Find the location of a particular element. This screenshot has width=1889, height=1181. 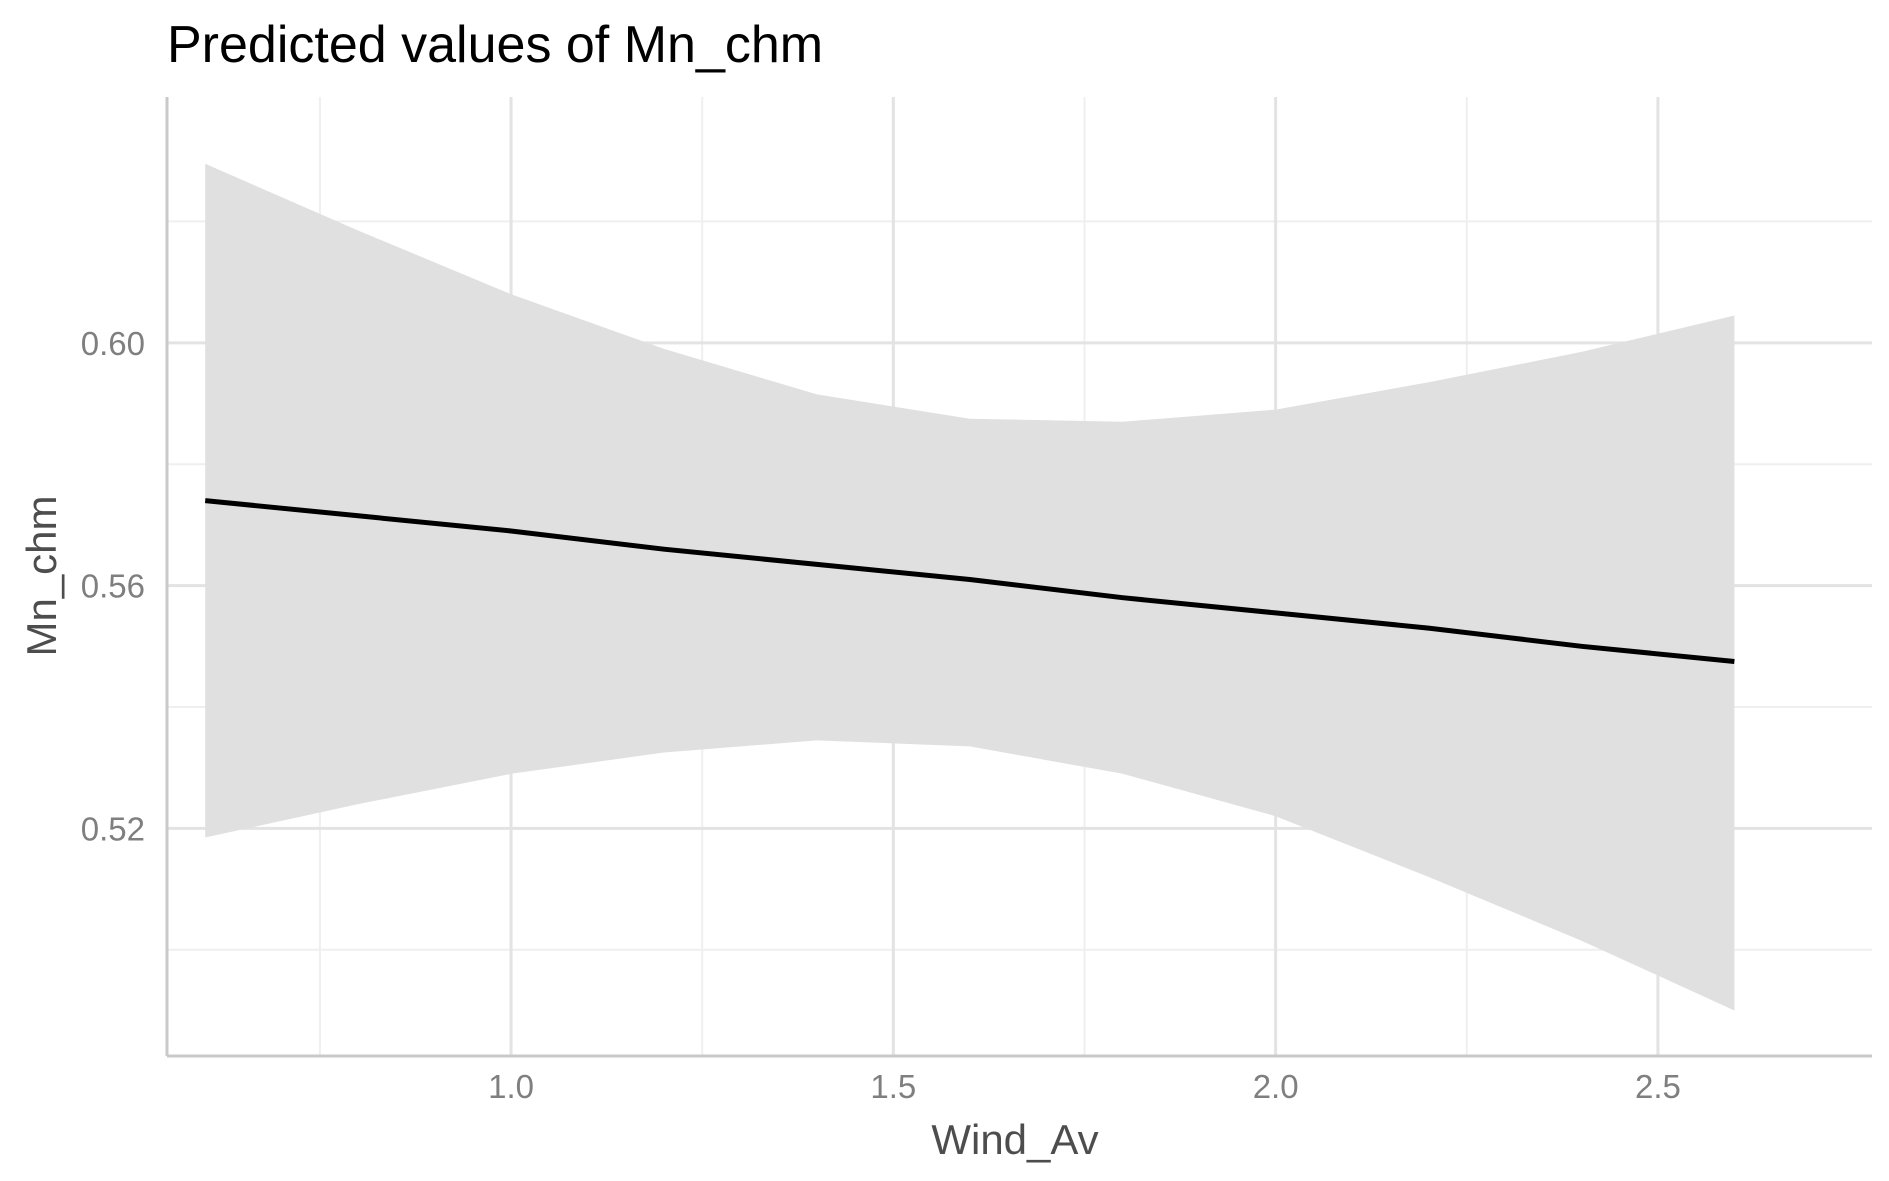

y-tick-label: 0.56 is located at coordinates (113, 586).